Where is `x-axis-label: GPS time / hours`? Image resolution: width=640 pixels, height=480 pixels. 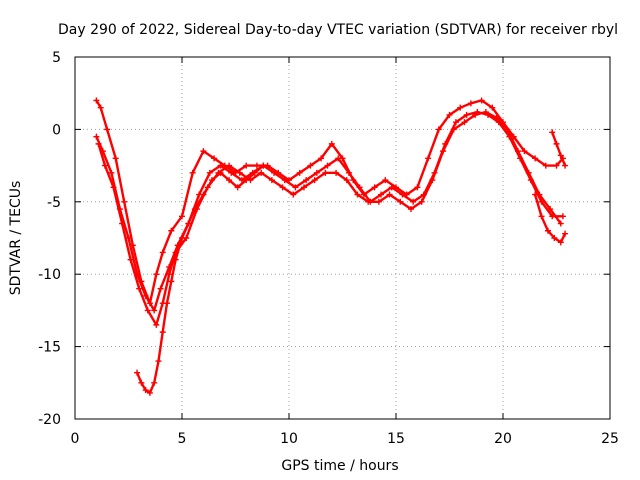 x-axis-label: GPS time / hours is located at coordinates (339, 466).